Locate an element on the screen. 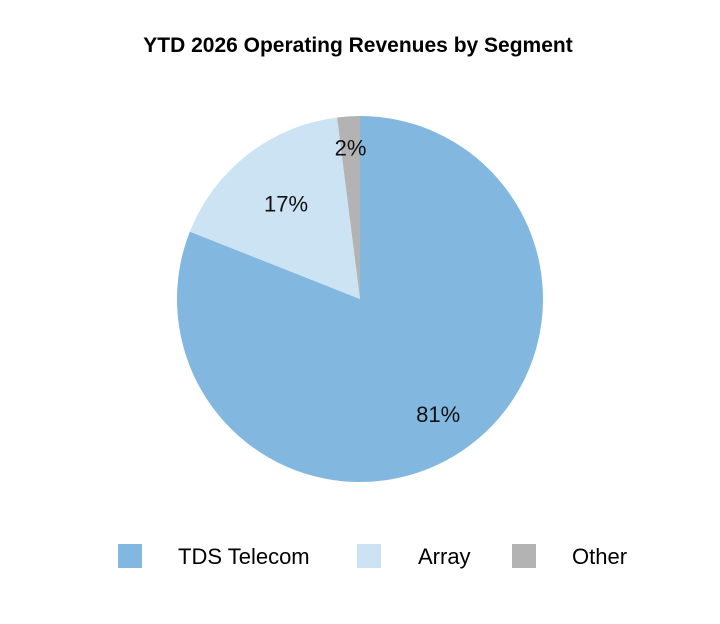  pie-slice-other is located at coordinates (348, 207).